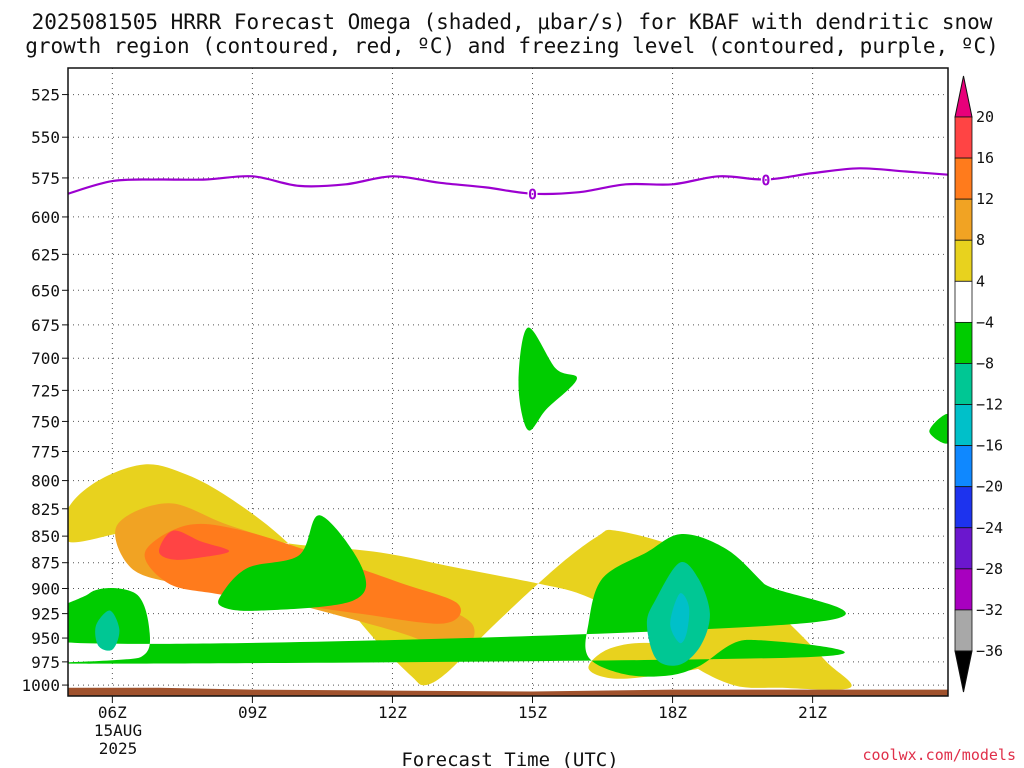  Describe the element at coordinates (989, 528) in the screenshot. I see `colorbar-label: −24` at that location.